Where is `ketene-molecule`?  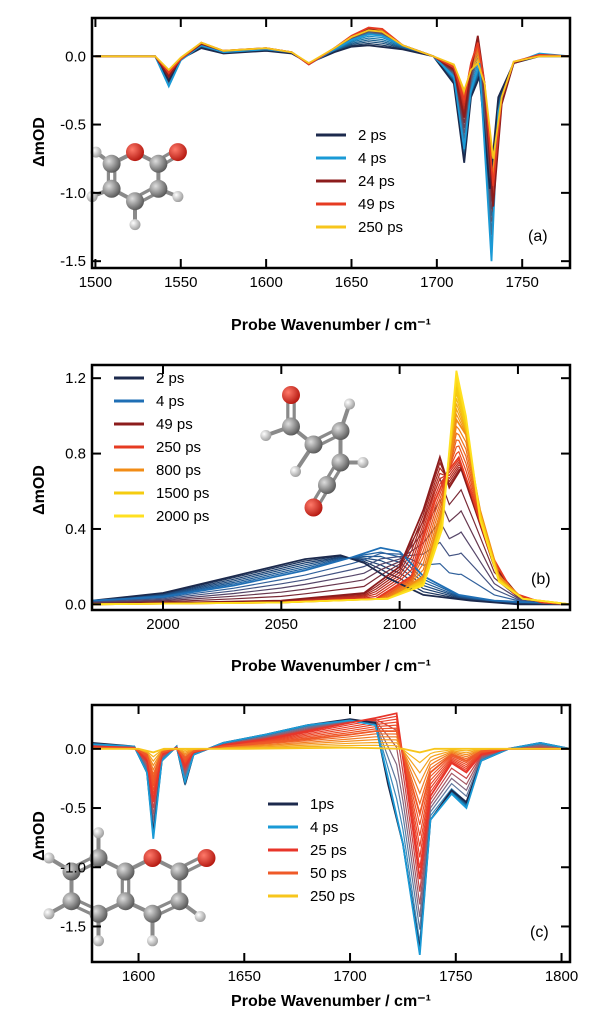 ketene-molecule is located at coordinates (314, 451).